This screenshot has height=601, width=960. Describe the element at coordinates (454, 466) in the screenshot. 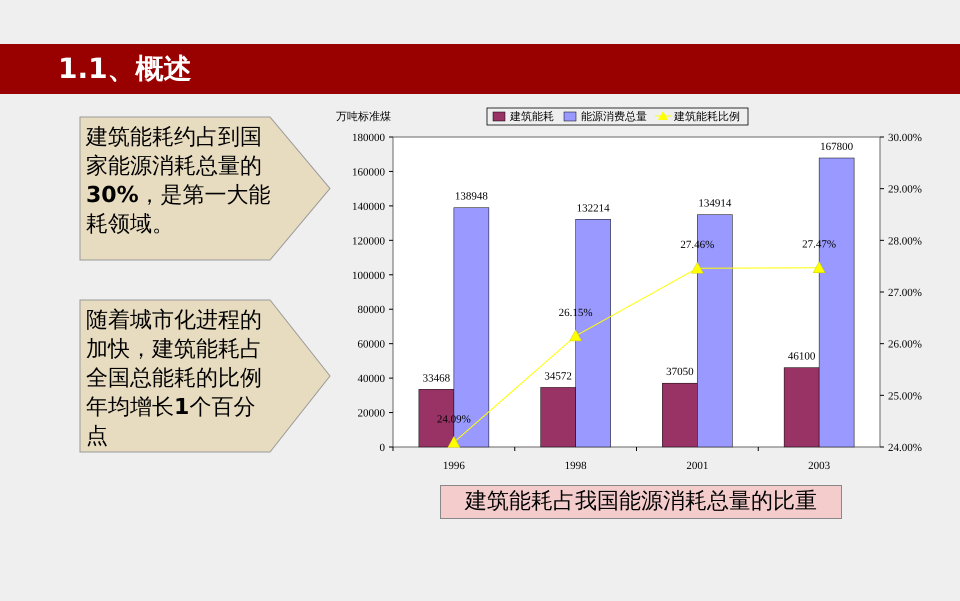

I see `x-tick-label: 1996` at that location.